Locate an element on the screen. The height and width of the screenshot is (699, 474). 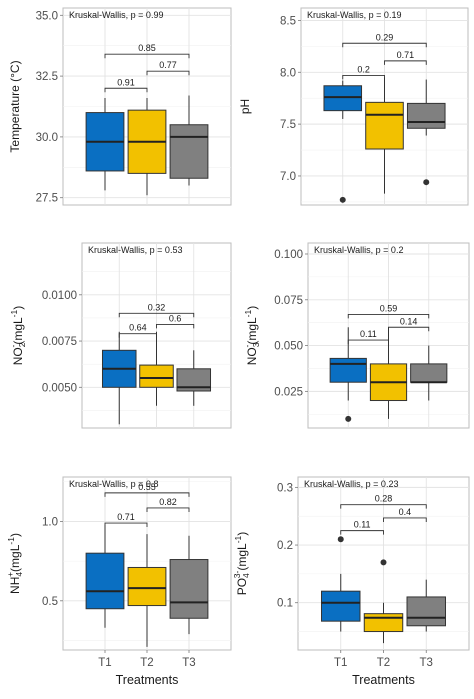
y-axis-label: Temperature (°C) is located at coordinates (15, 106).